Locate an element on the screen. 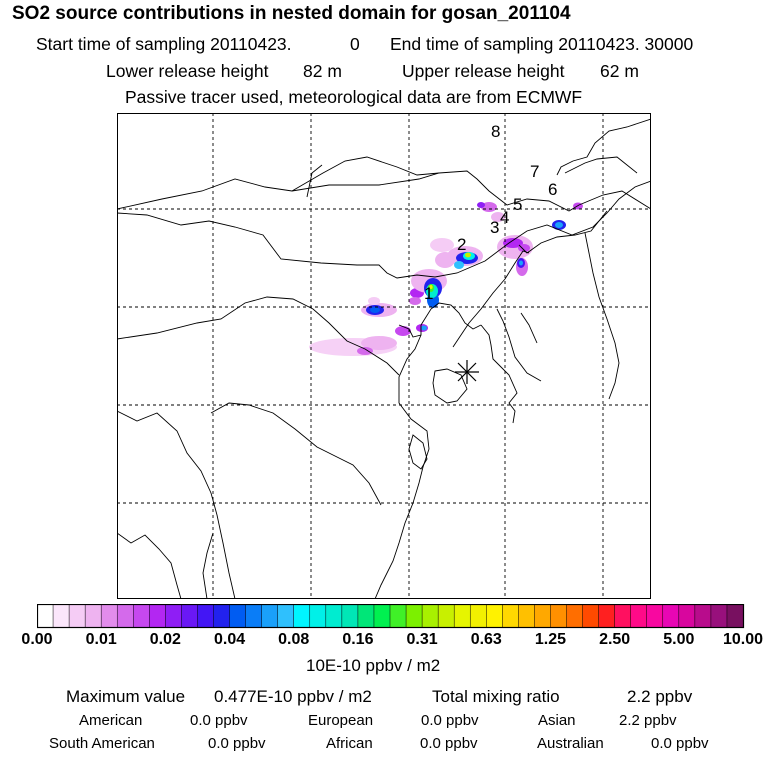 The height and width of the screenshot is (768, 768). upper-release-label: Upper release height is located at coordinates (483, 71).